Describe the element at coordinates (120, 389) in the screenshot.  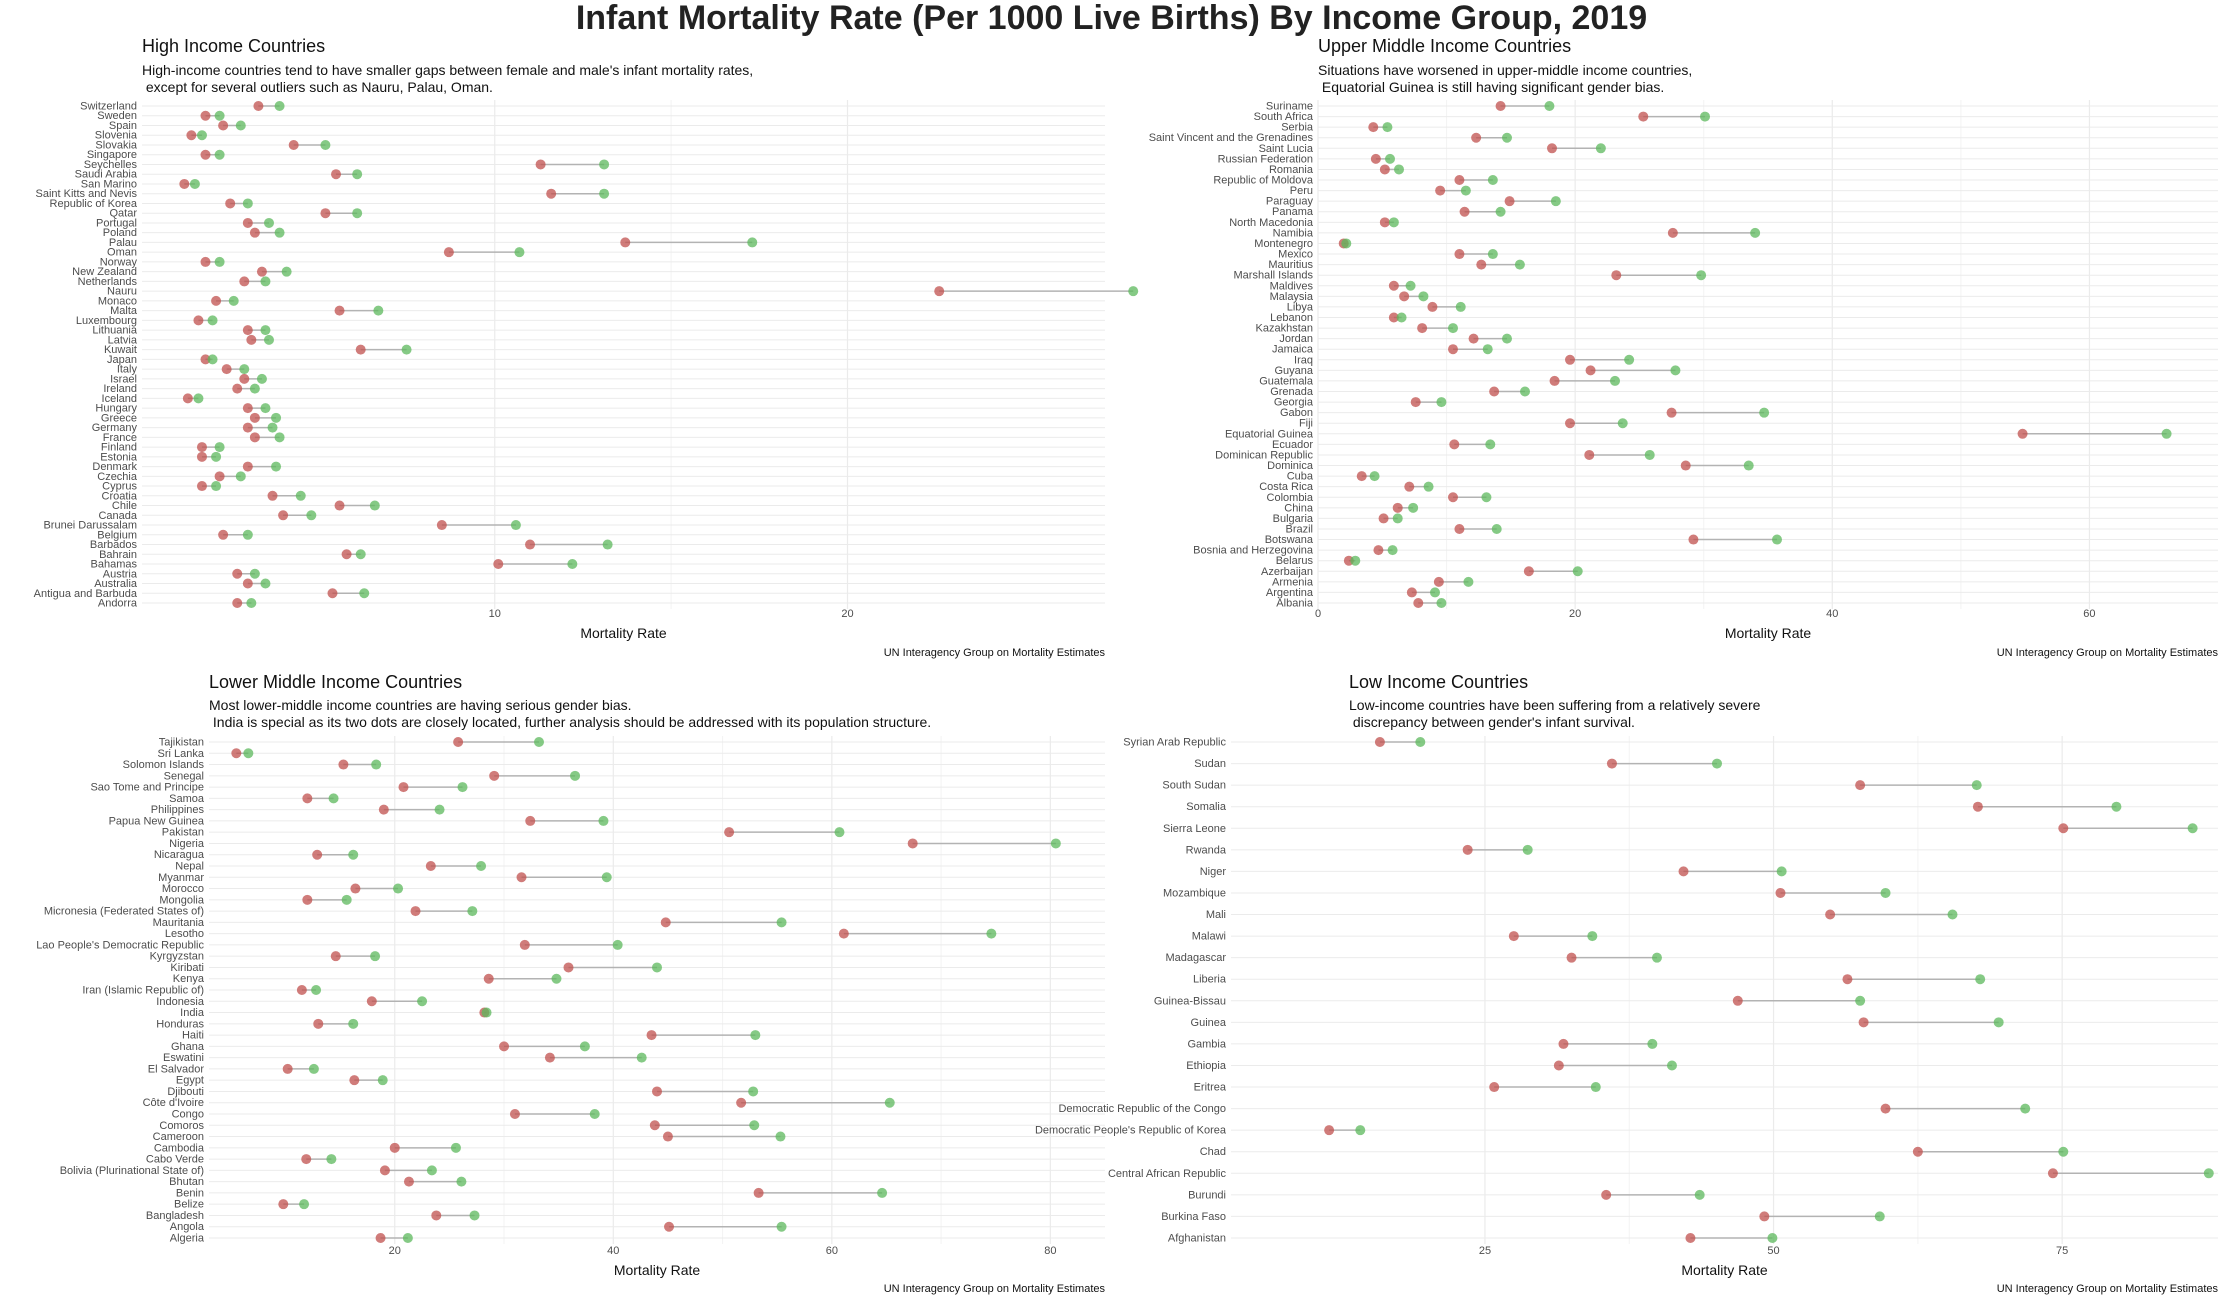
I see `category-label: Ireland` at that location.